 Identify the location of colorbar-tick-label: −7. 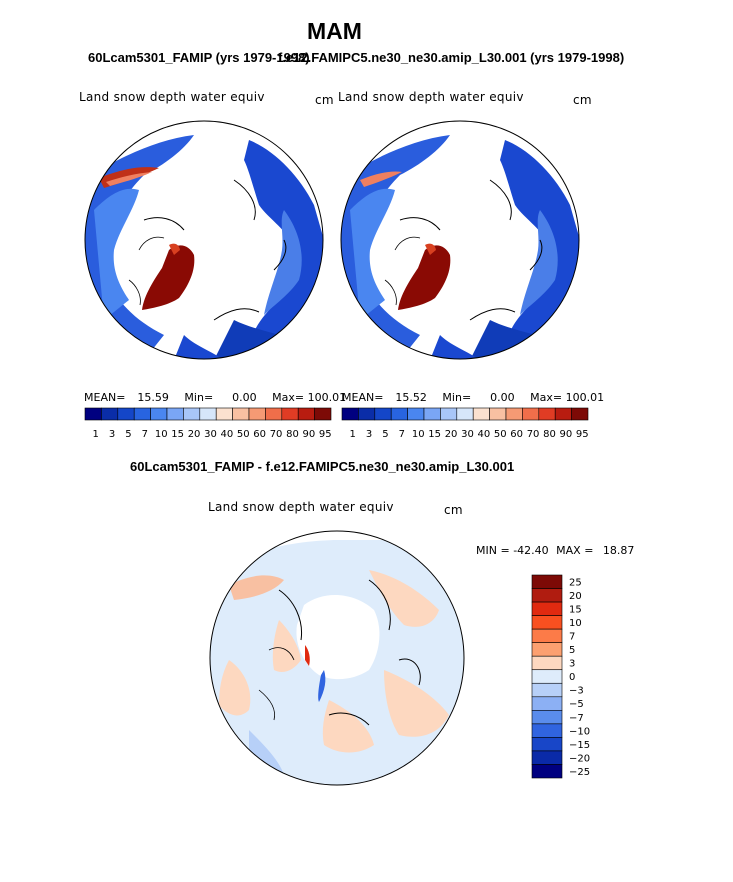
(576, 718).